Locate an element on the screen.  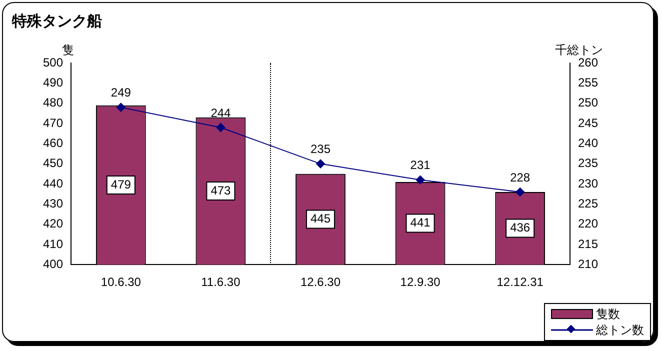
y-tick-label: 480 is located at coordinates (53, 103).